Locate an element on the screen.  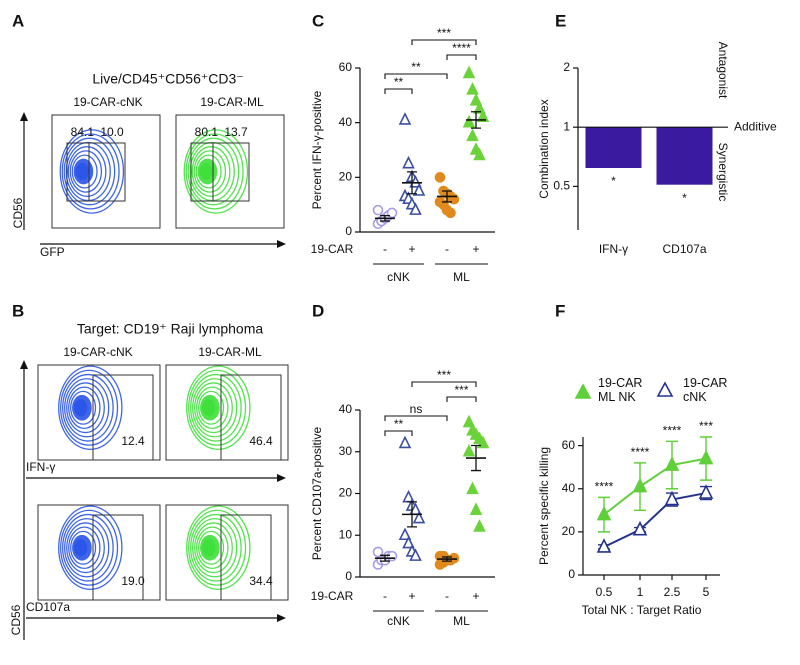
axis-label: IFN-γ is located at coordinates (40, 467).